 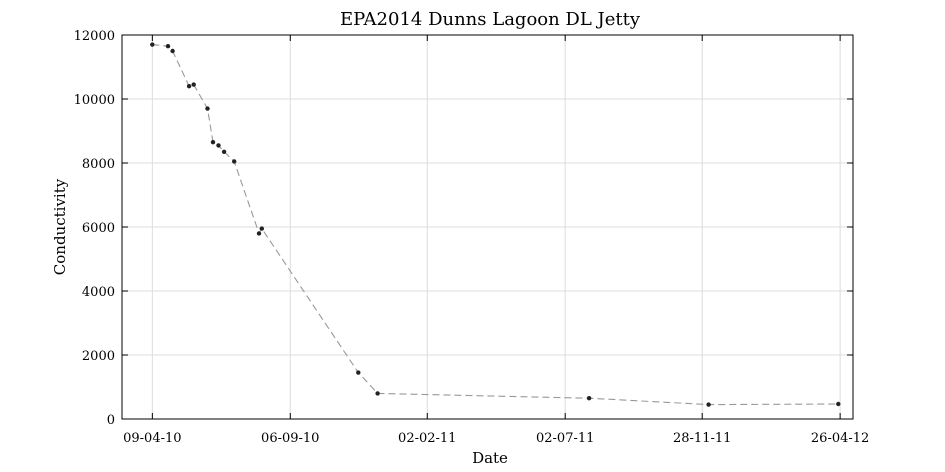 I want to click on x-tick-label: 28-11-11, so click(x=702, y=438).